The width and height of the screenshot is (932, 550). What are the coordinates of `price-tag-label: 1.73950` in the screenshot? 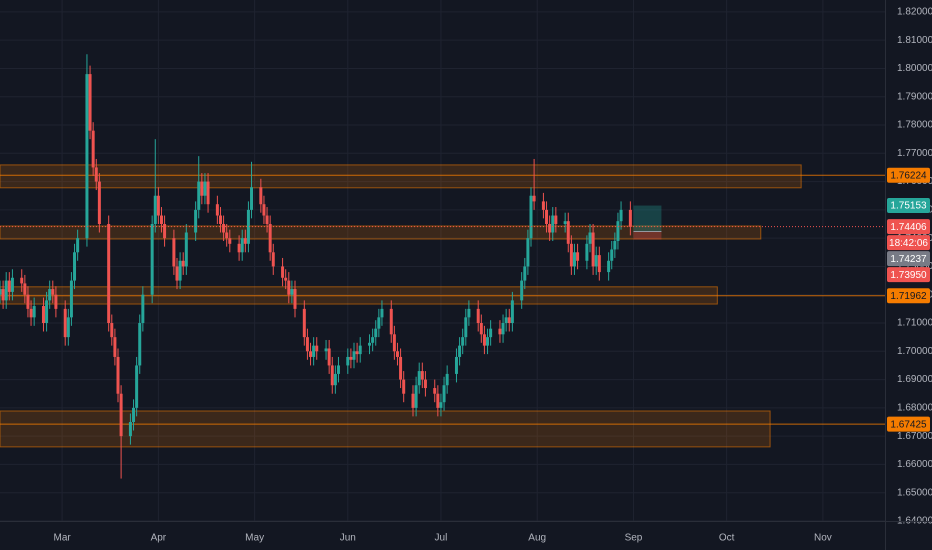 It's located at (908, 275).